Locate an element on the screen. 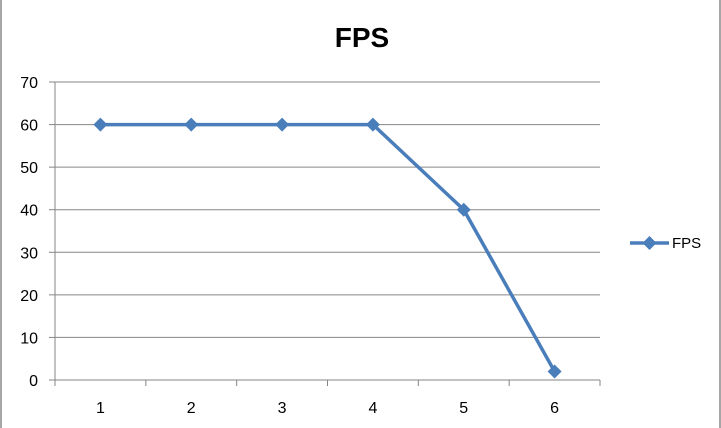 This screenshot has width=721, height=428. x-tick-label: 1 is located at coordinates (100, 408).